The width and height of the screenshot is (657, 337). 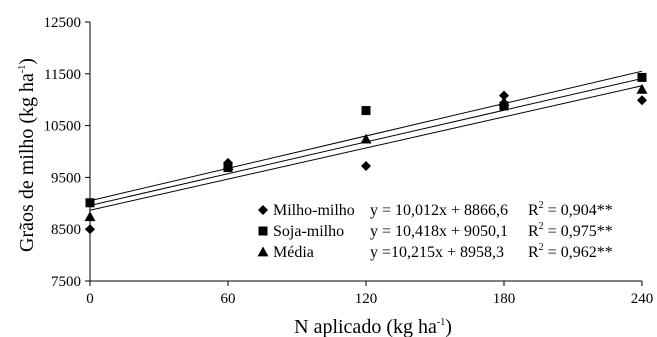 What do you see at coordinates (263, 231) in the screenshot?
I see `legend-marker-square` at bounding box center [263, 231].